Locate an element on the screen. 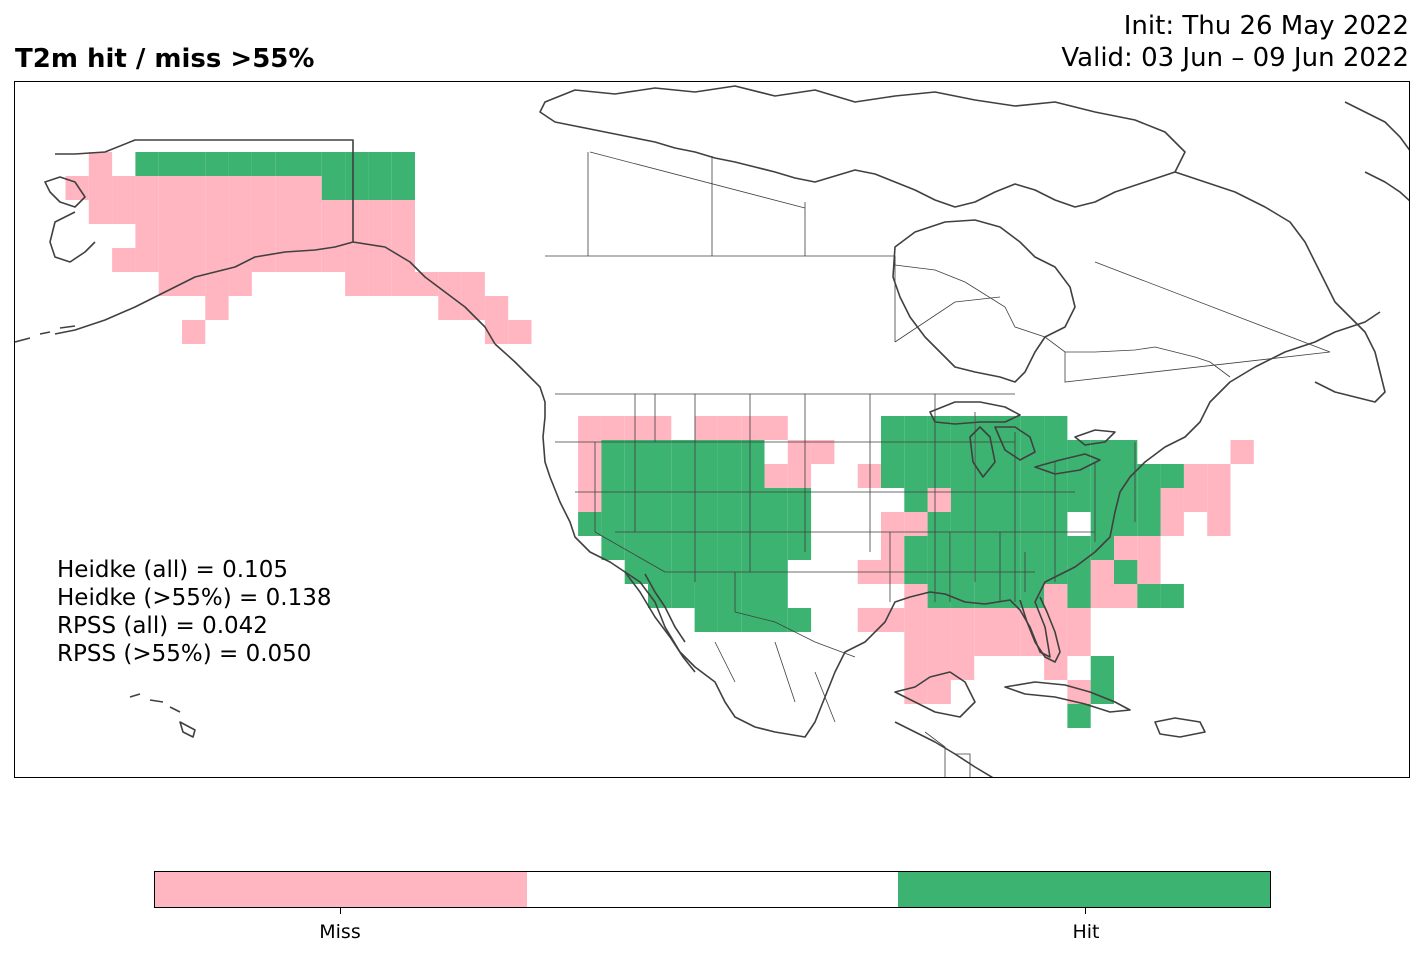  cuba is located at coordinates (1067, 697).